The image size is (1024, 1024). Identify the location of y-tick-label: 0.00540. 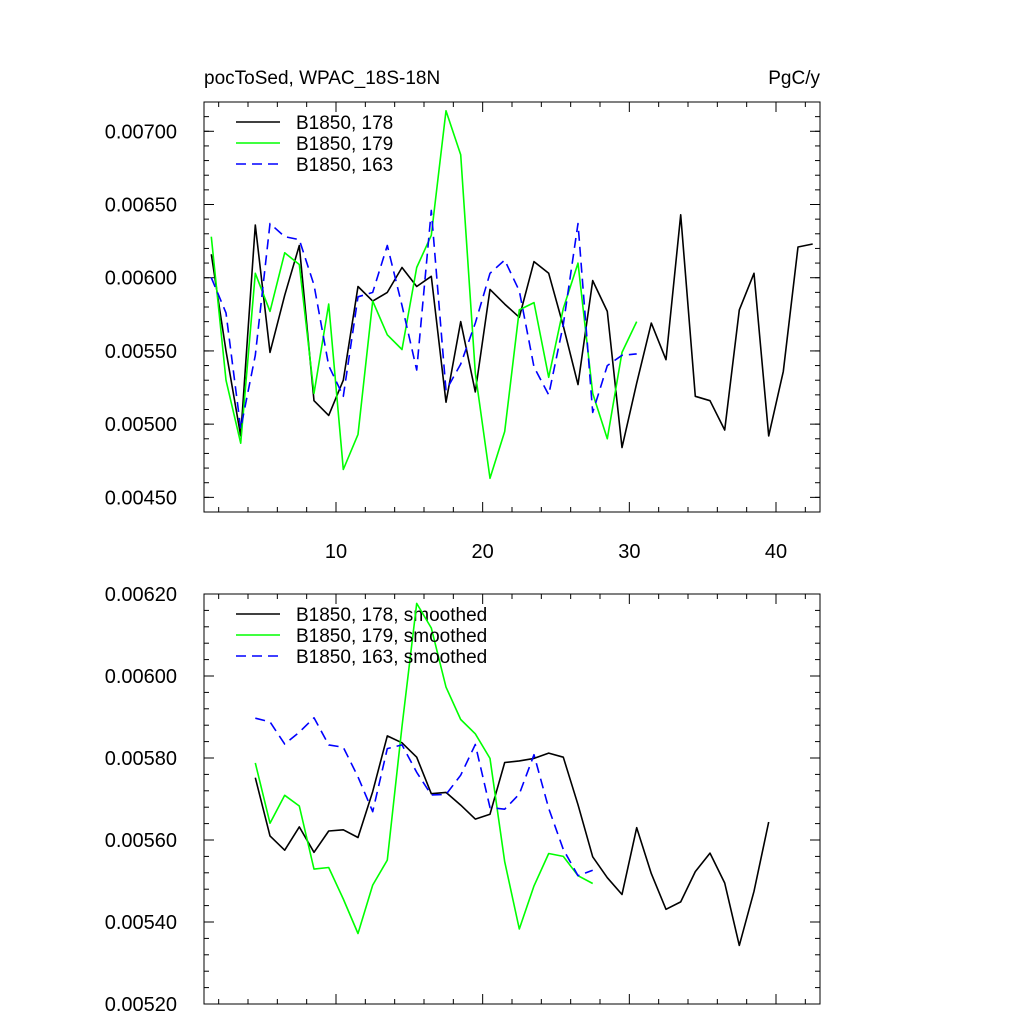
(141, 923).